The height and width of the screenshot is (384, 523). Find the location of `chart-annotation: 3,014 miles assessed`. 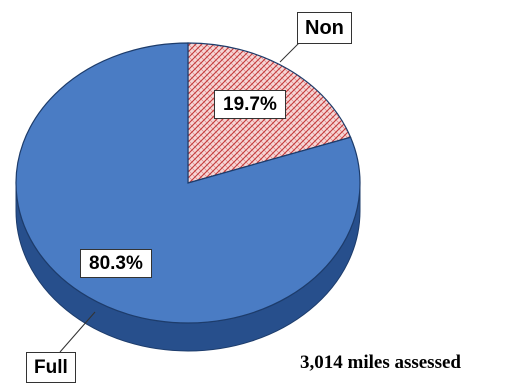

chart-annotation: 3,014 miles assessed is located at coordinates (380, 362).